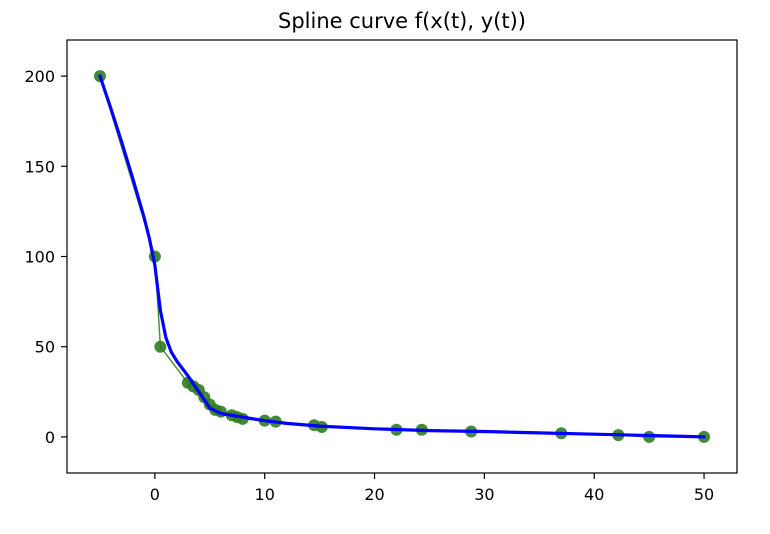 The image size is (770, 534). I want to click on chart-title: Spline curve f(x(t), y(t)), so click(402, 21).